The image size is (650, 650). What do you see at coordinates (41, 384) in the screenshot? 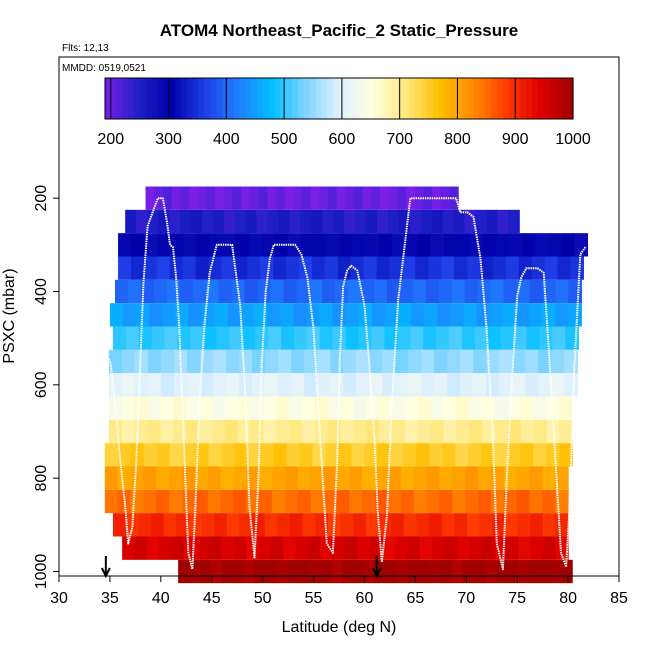
I see `y-tick-label: 600` at bounding box center [41, 384].